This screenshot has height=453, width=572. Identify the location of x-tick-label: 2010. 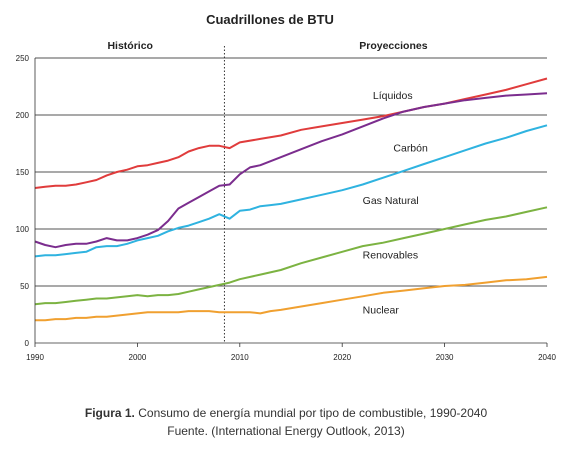
(240, 357).